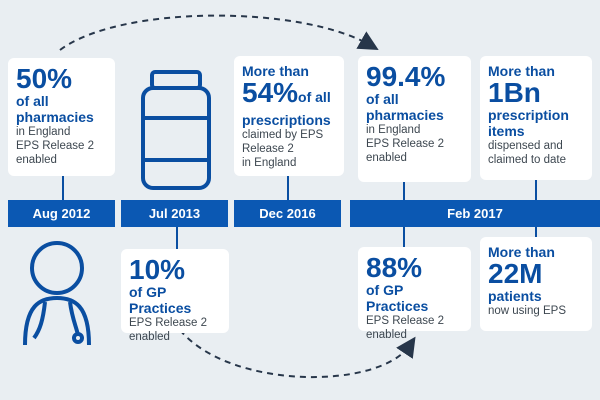 The height and width of the screenshot is (400, 600). What do you see at coordinates (44, 78) in the screenshot?
I see `stat-value: 50%` at bounding box center [44, 78].